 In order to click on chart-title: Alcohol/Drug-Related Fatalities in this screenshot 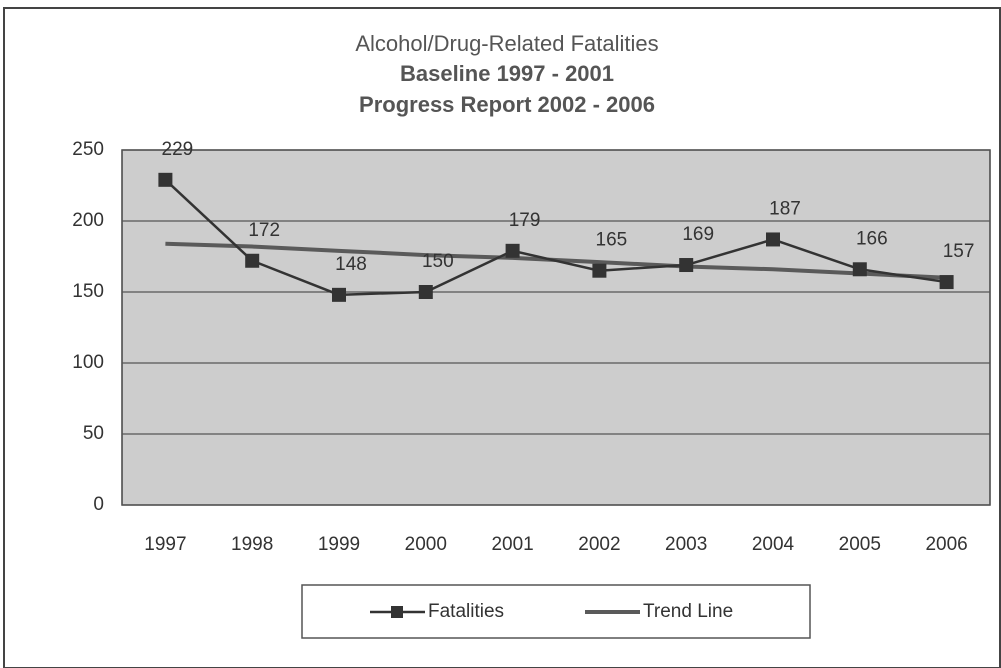, I will do `click(506, 43)`.